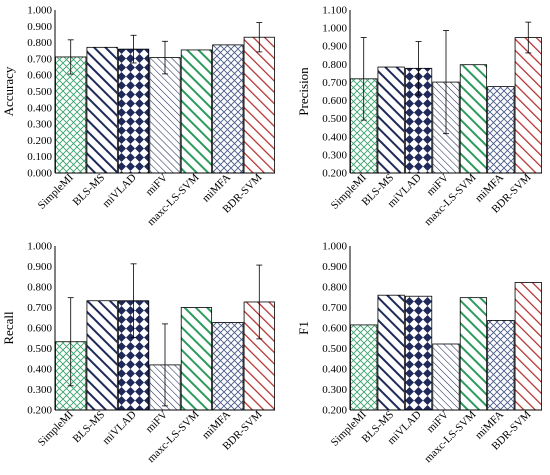  Describe the element at coordinates (39, 157) in the screenshot. I see `y-tick-label: 0.100` at that location.